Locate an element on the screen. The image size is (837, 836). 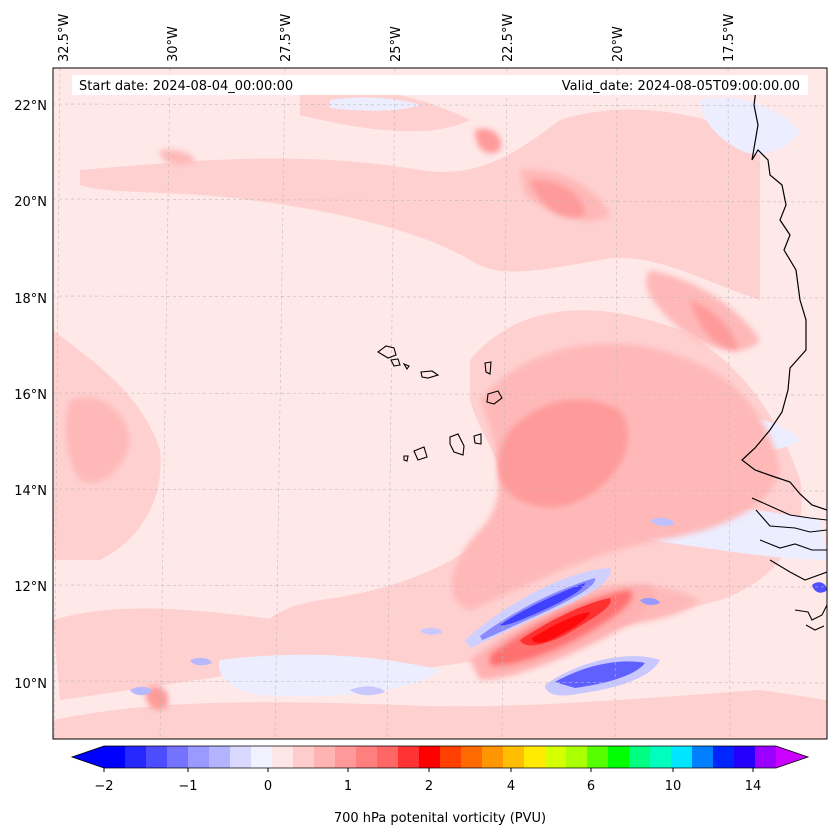
colorbar-tick-label: 6 is located at coordinates (591, 786).